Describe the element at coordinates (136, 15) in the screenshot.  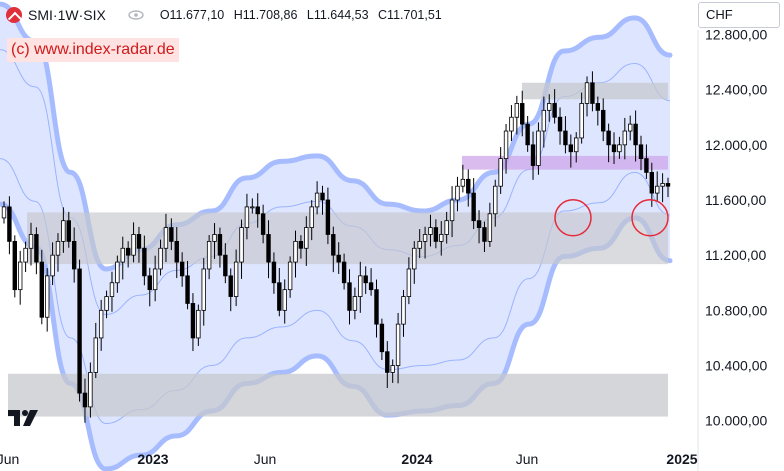
I see `eye-icon` at that location.